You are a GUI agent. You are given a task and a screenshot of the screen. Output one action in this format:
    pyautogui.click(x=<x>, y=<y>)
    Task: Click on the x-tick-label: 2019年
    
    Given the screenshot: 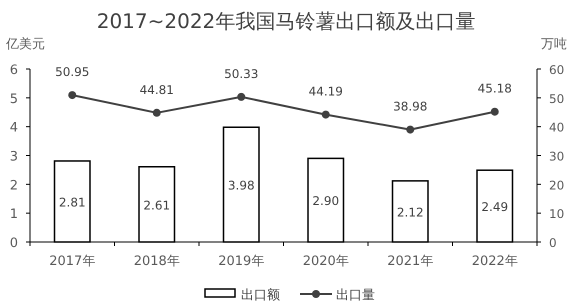 What is the action you would take?
    pyautogui.click(x=241, y=261)
    